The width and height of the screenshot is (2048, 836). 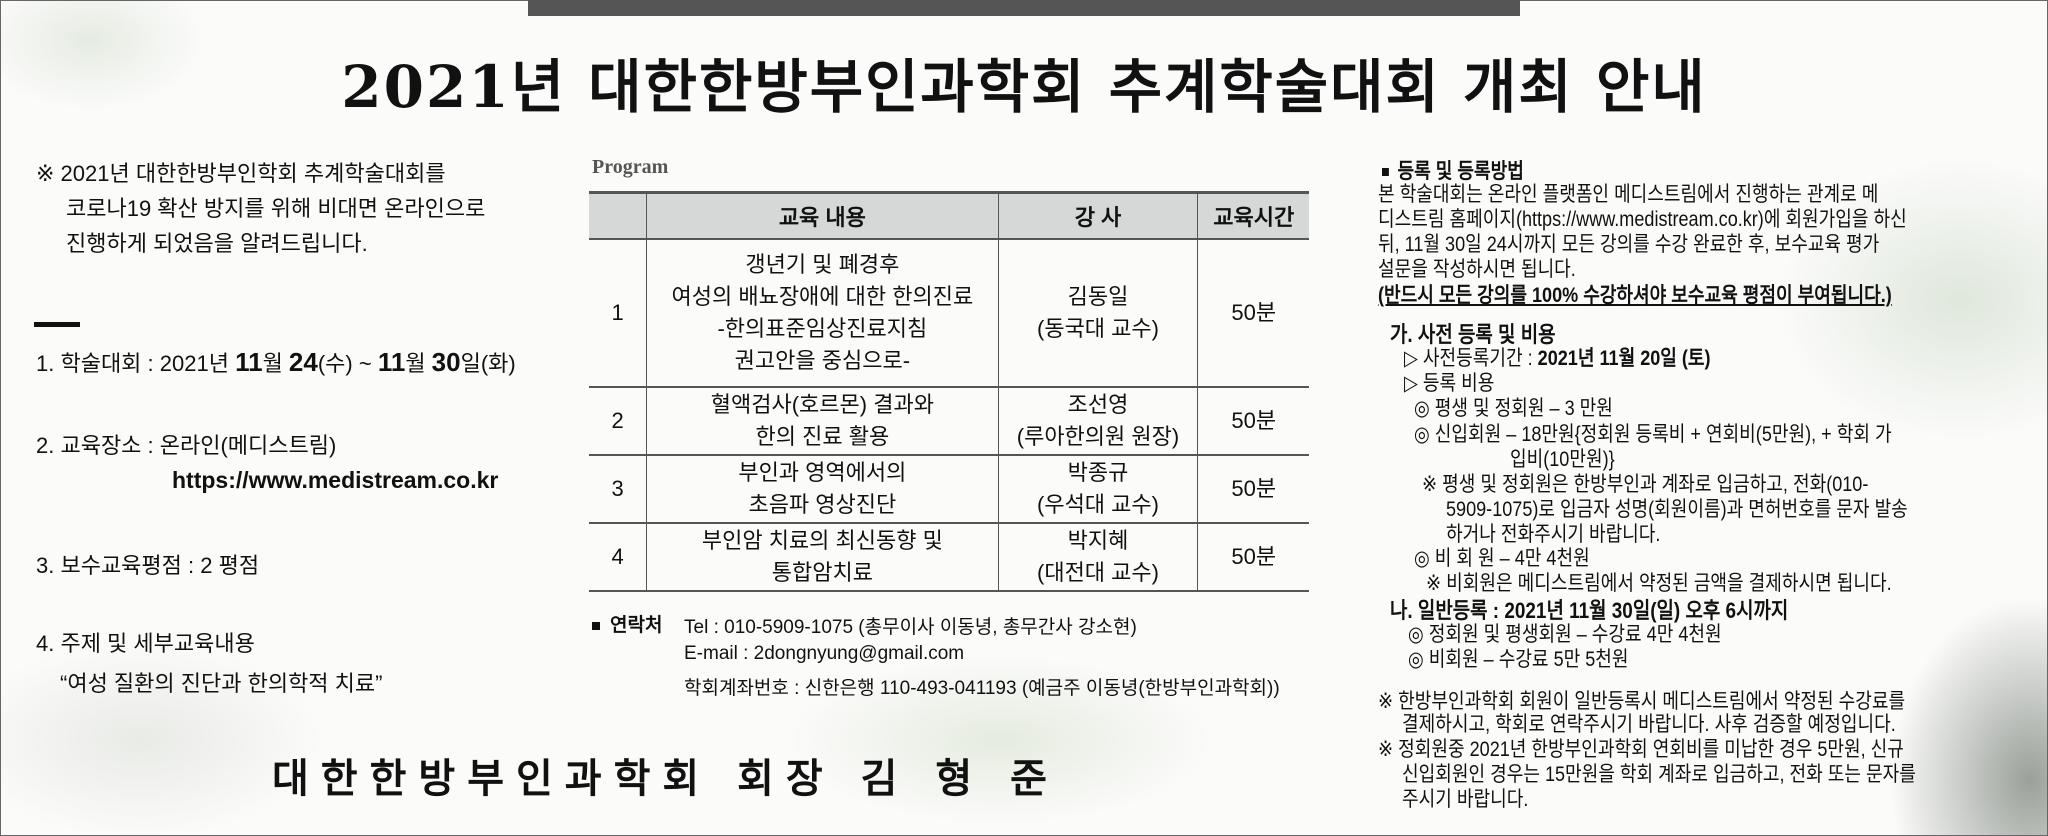 What do you see at coordinates (148, 565) in the screenshot?
I see `info-item-credits: 3. 보수교육평점 : 2 평점` at bounding box center [148, 565].